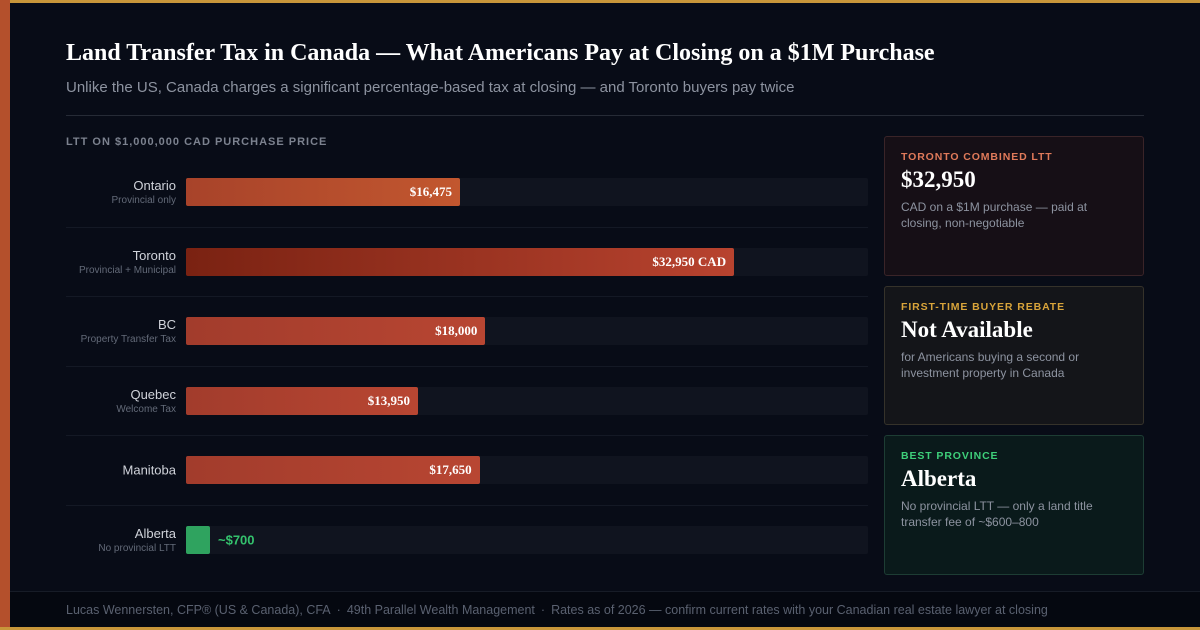  I want to click on bar-row-manitoba: Manitoba $17,650, so click(467, 471).